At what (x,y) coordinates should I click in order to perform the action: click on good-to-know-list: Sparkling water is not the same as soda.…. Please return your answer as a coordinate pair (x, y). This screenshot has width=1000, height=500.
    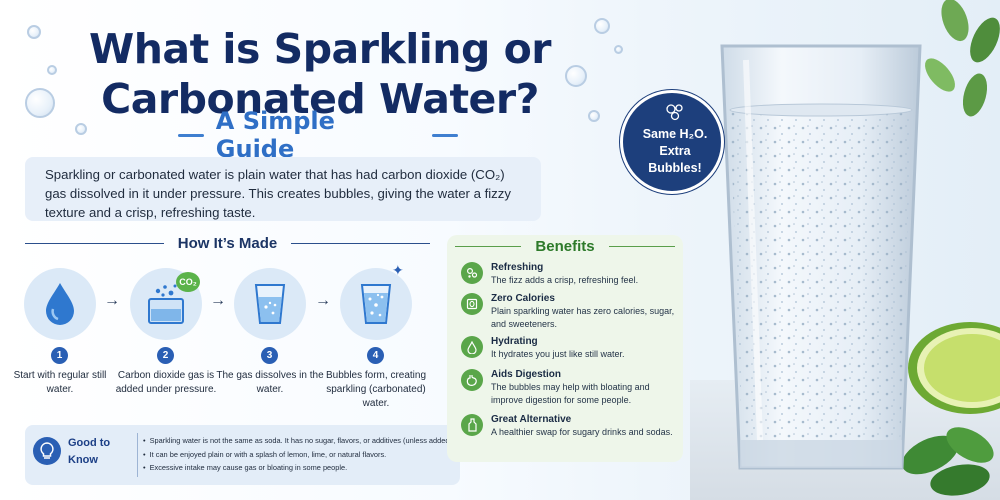
    Looking at the image, I should click on (299, 454).